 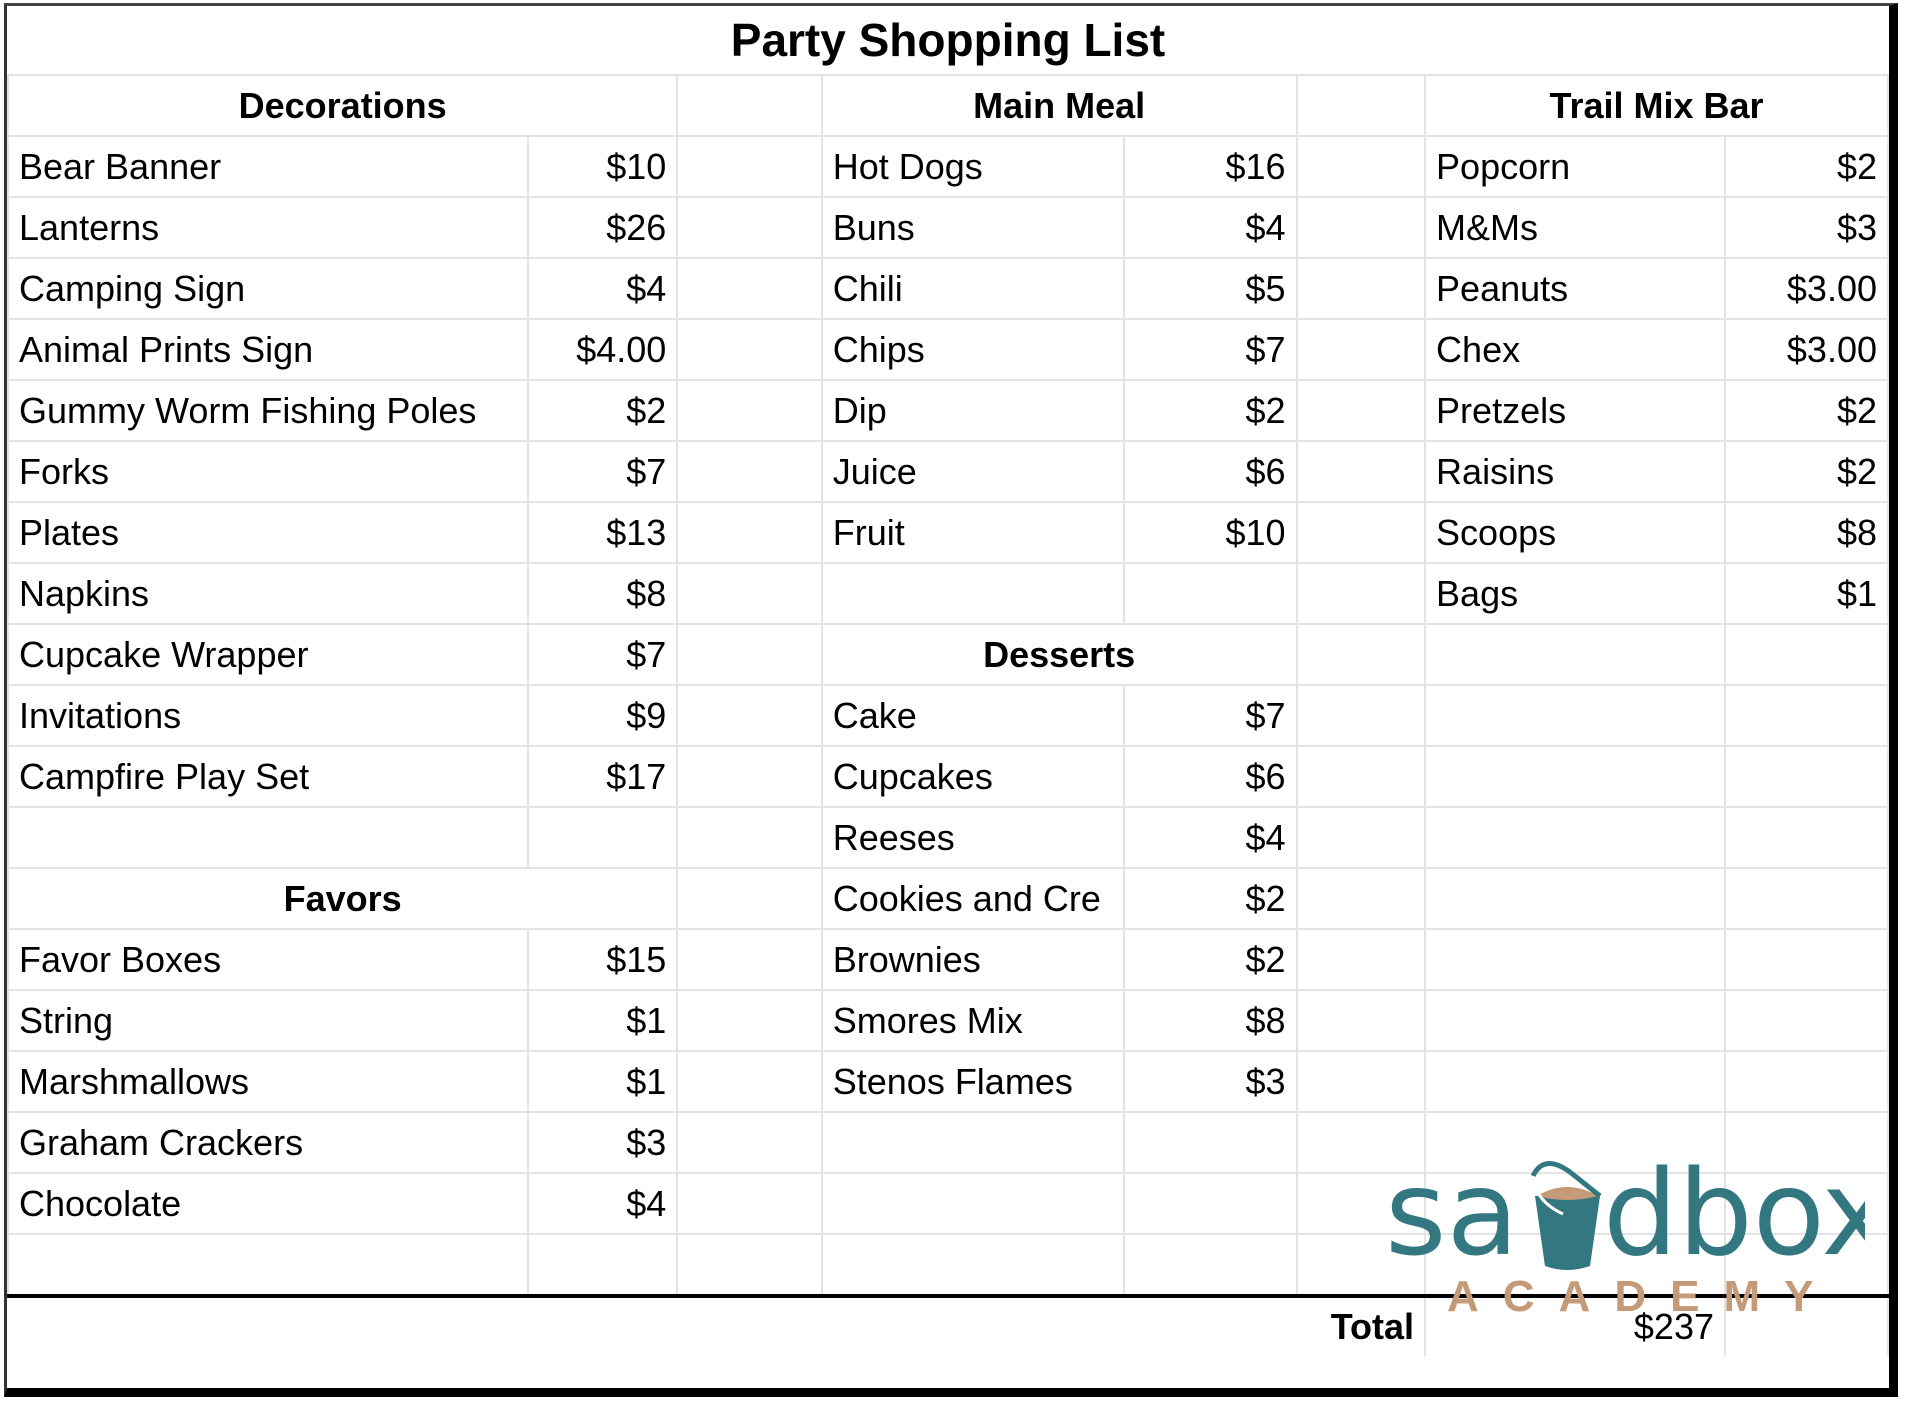 I want to click on item-name: Chex, so click(x=1575, y=349).